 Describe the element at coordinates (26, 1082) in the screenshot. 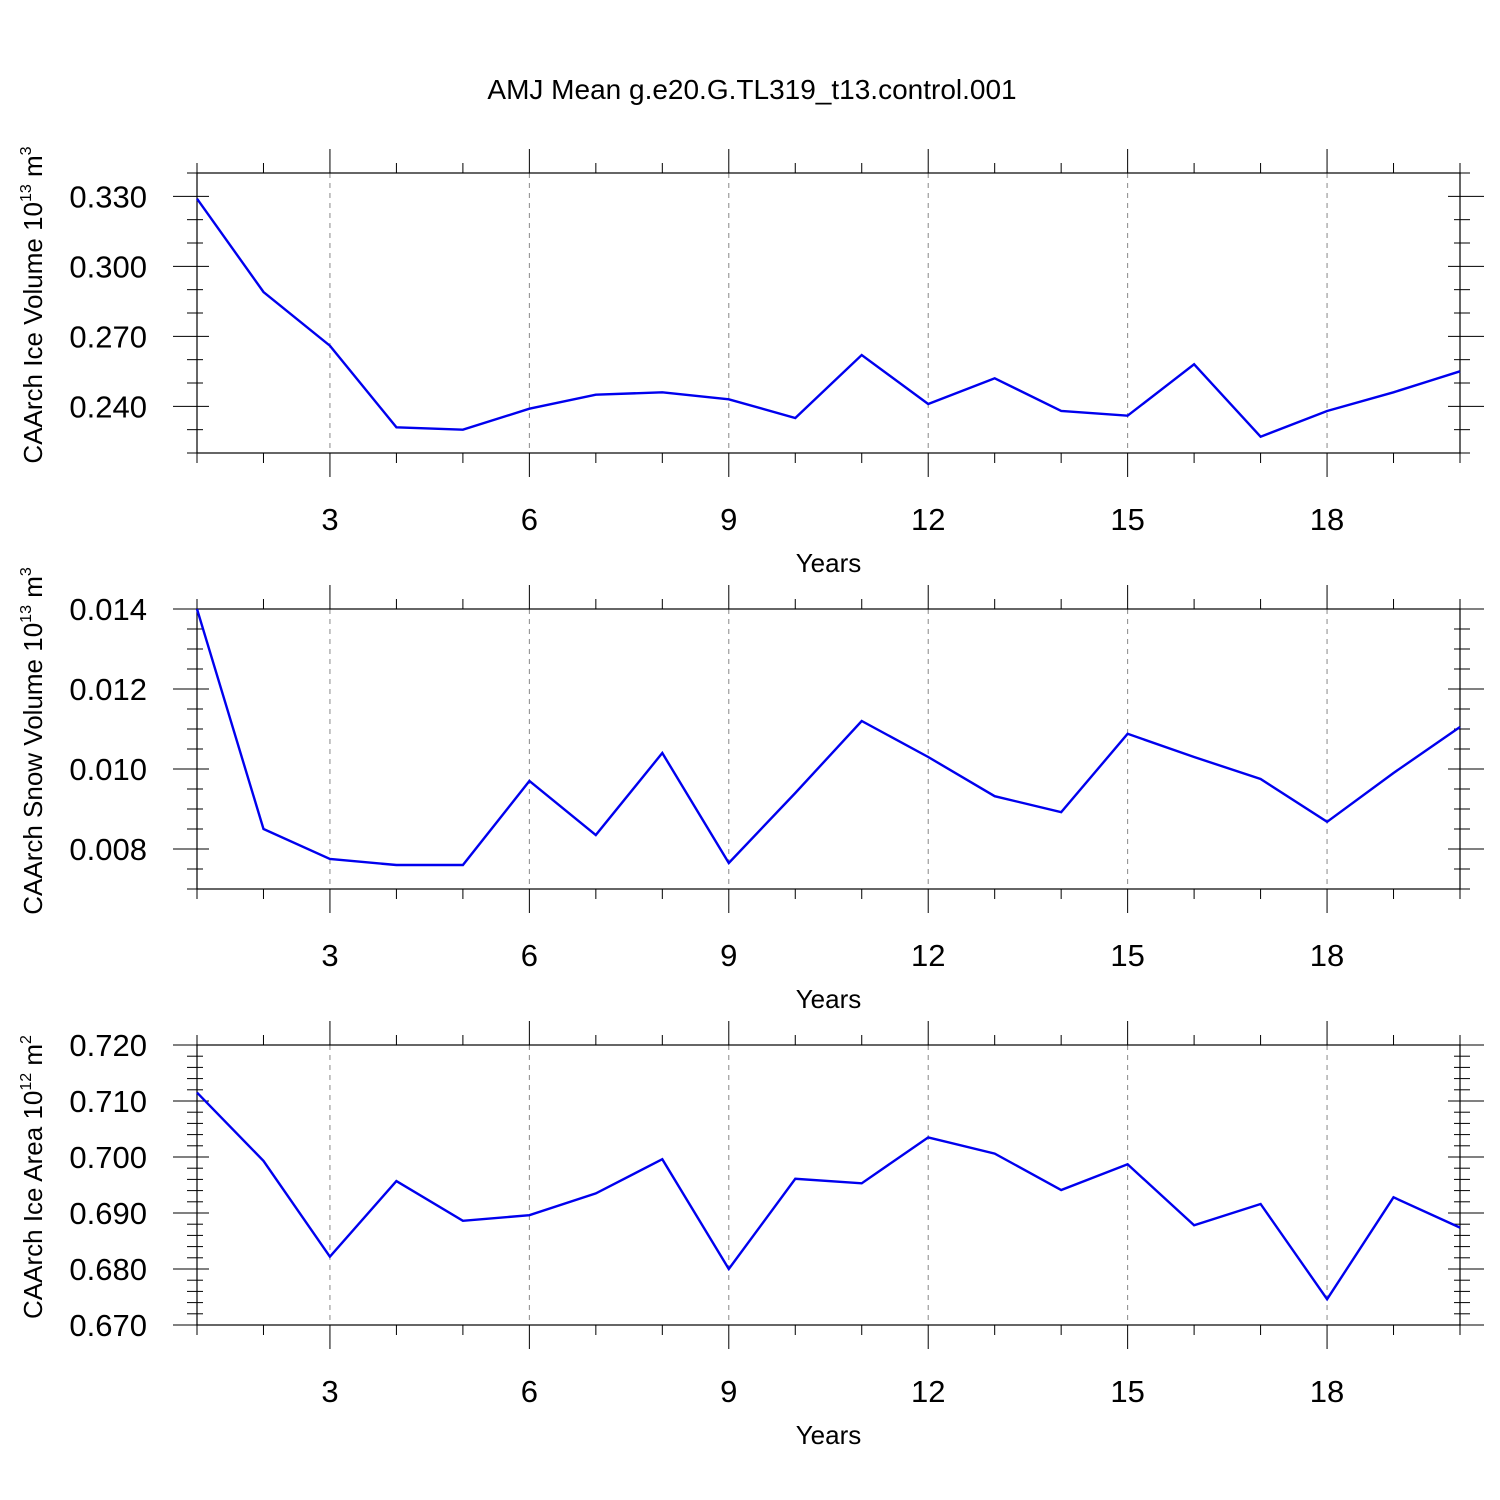

I see `y-axis-label-exponent: 12` at that location.